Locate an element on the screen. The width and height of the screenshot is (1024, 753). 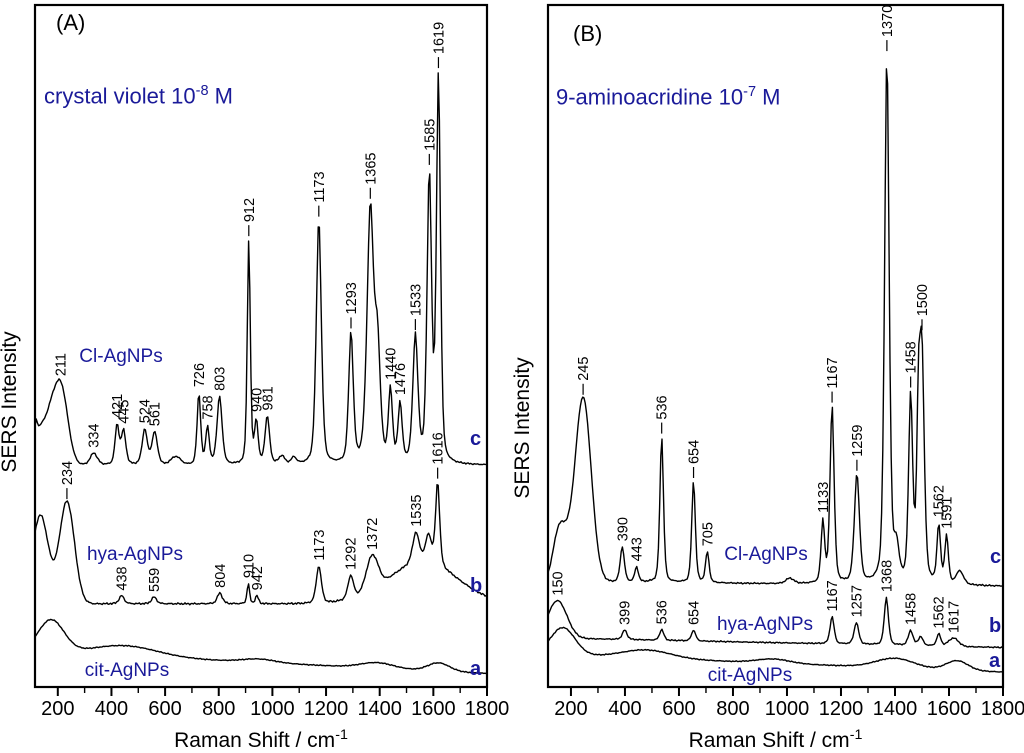
peak-label-1293: 1293 is located at coordinates (352, 298).